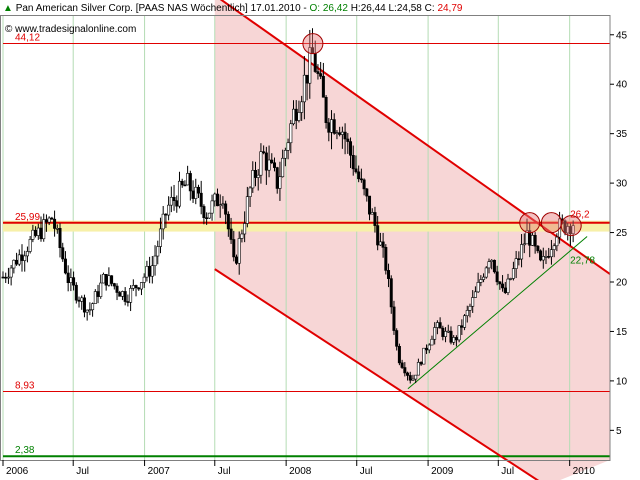 This screenshot has width=640, height=480. What do you see at coordinates (300, 471) in the screenshot?
I see `x-tick-label: 2008` at bounding box center [300, 471].